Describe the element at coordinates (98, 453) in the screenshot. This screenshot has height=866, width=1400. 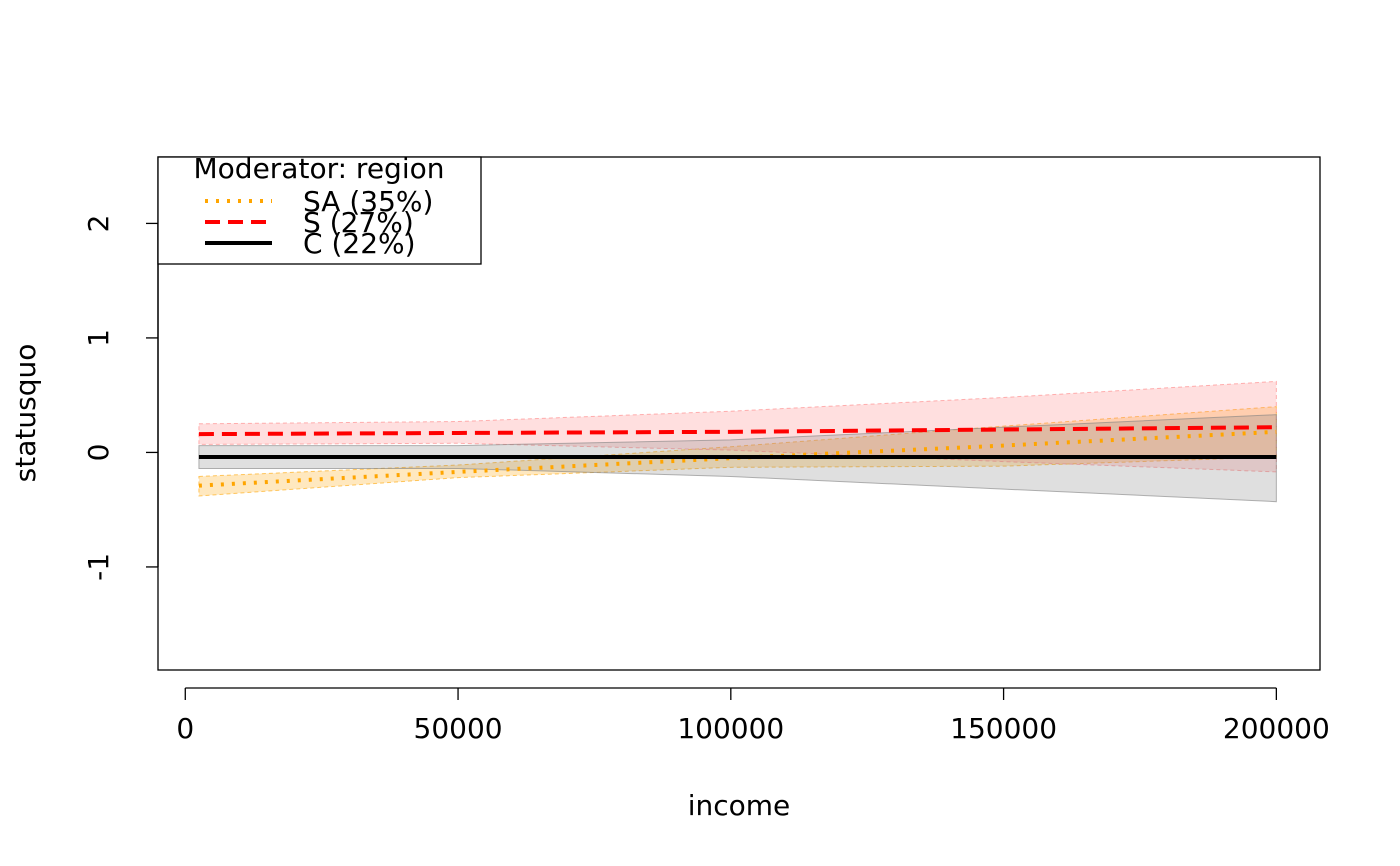
I see `y-tick-label: 0` at that location.